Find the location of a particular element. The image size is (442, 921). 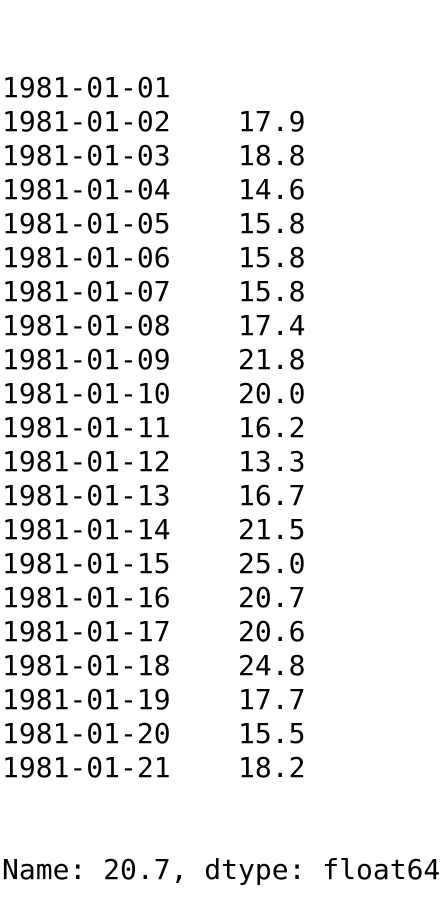

series-footer: Name: 20.7, dtype: float64 is located at coordinates (221, 870).